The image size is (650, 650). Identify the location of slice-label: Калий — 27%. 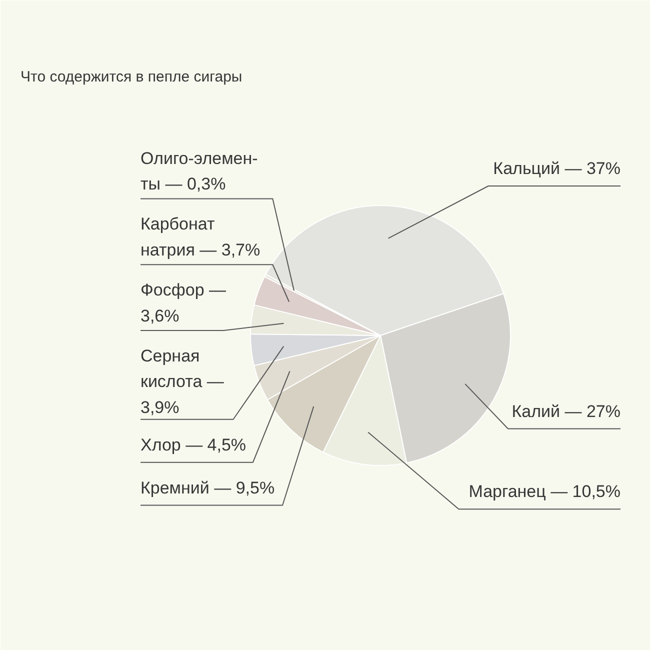
(566, 411).